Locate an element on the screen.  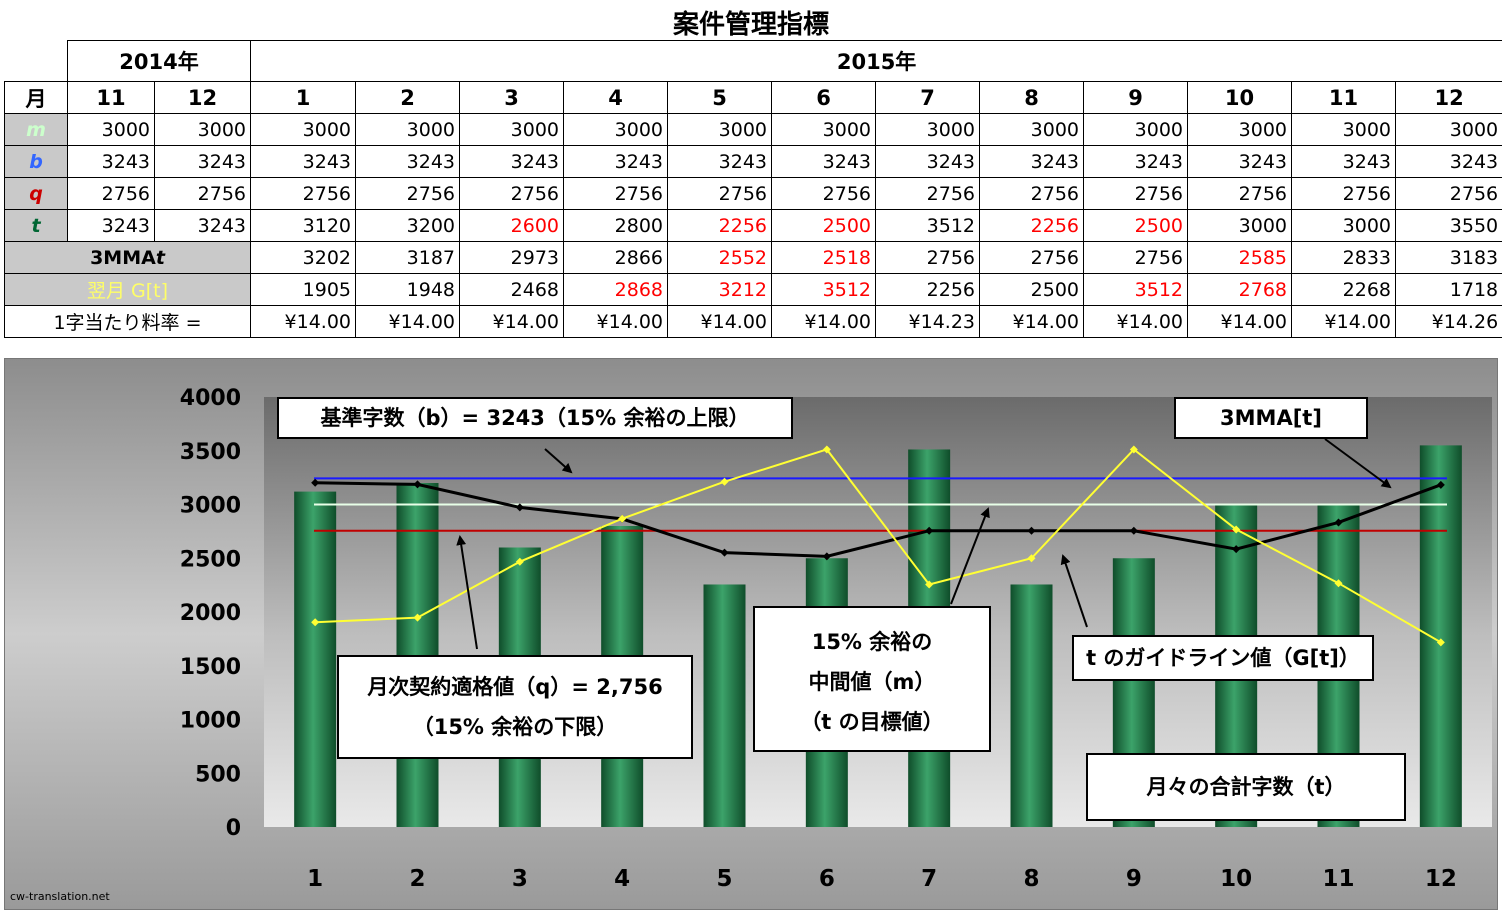
y-tick-label: 3000 is located at coordinates (210, 506).